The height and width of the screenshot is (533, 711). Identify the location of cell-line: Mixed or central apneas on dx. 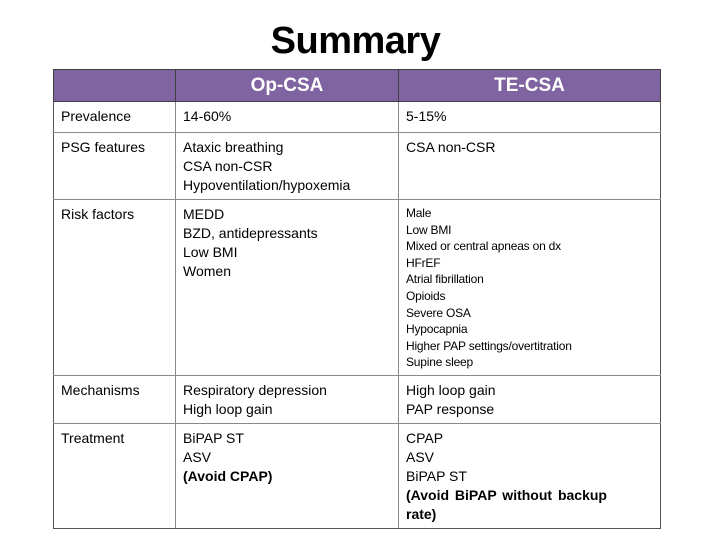
(483, 246).